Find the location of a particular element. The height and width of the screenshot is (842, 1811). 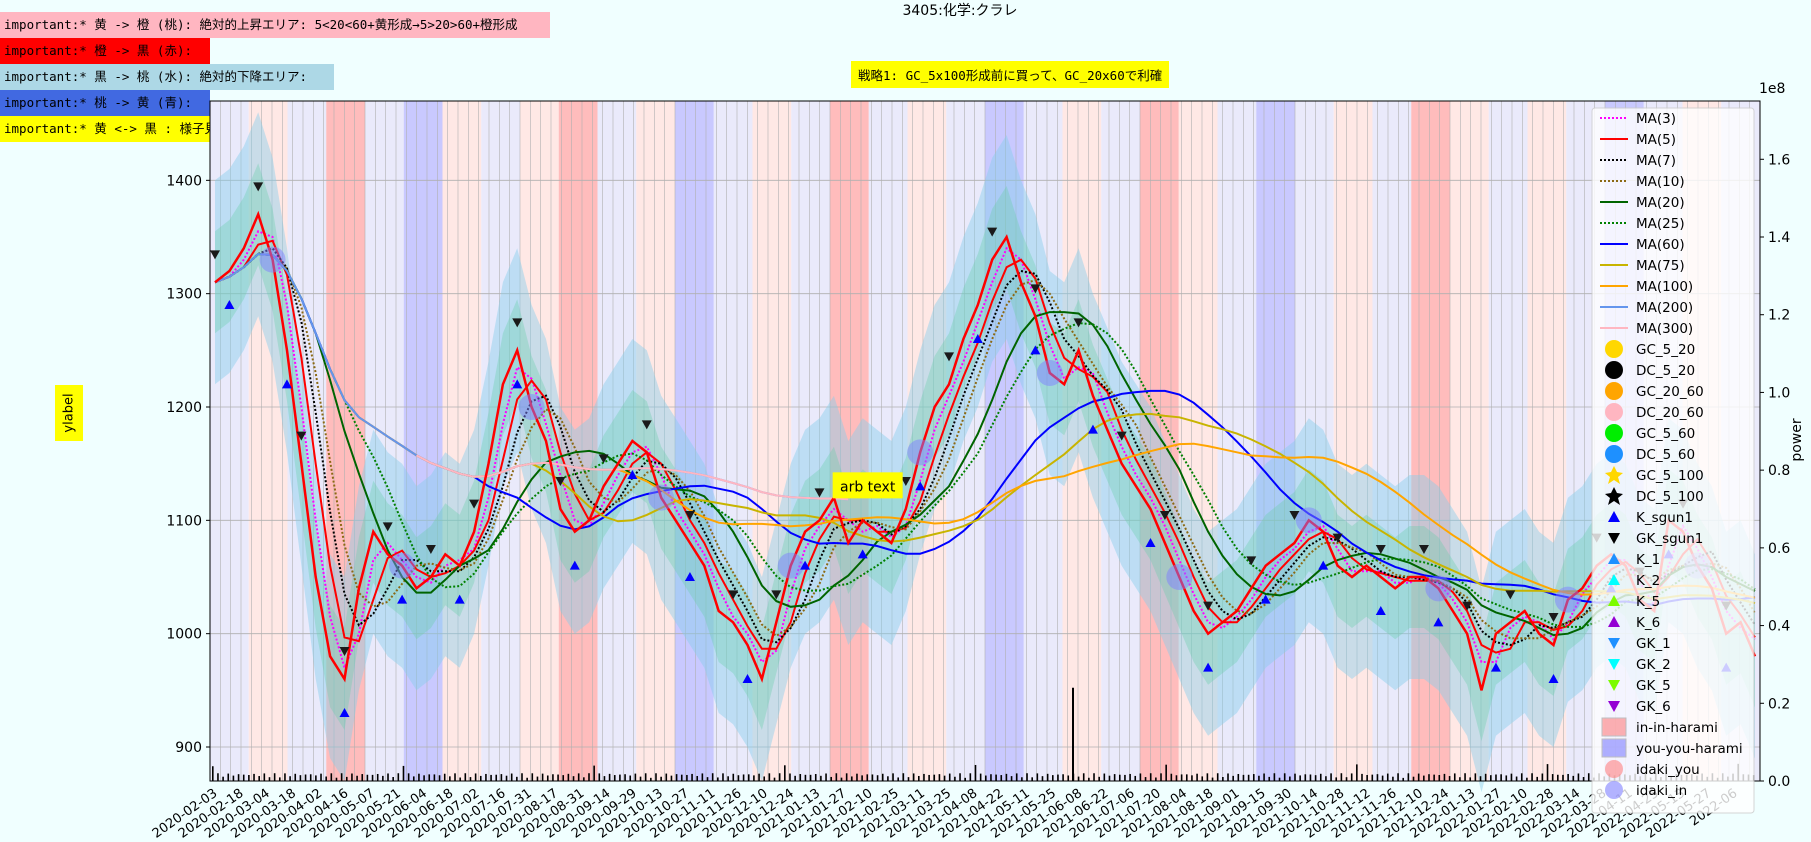

legend-item-MA(200): MA(200) is located at coordinates (1646, 308).